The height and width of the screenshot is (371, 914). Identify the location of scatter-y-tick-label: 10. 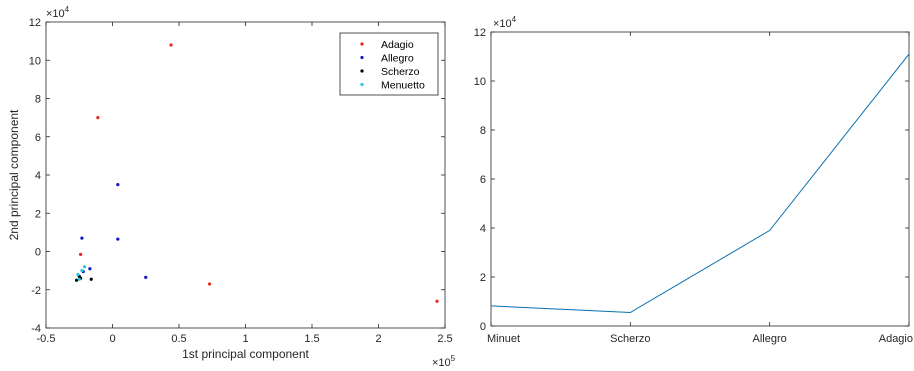
(35, 61).